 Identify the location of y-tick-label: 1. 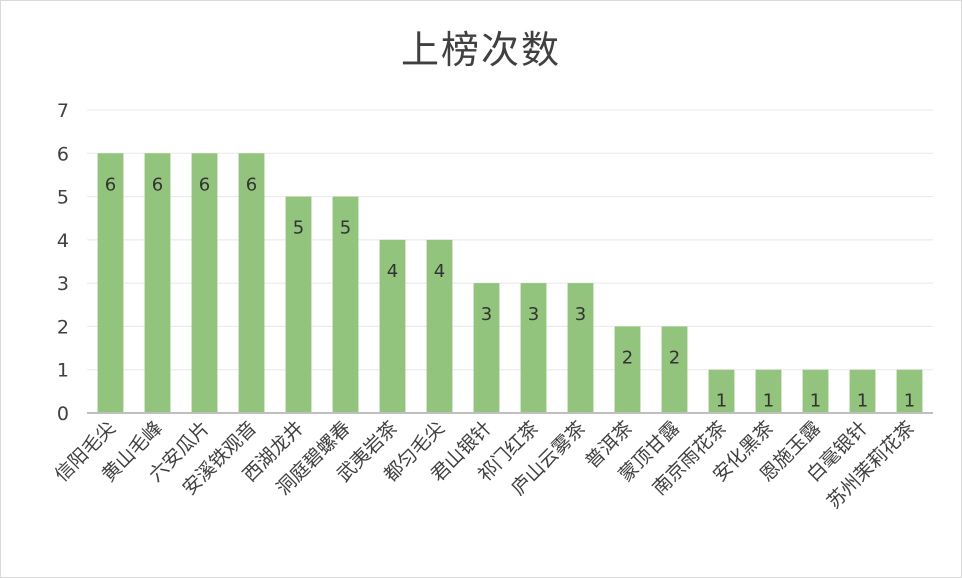
(63, 371).